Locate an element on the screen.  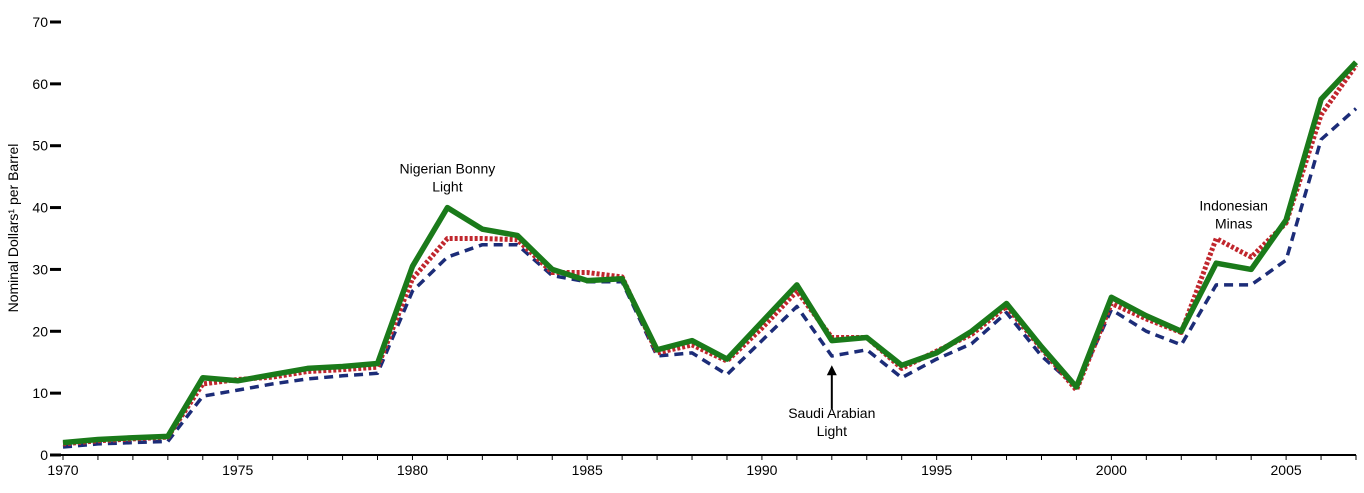
annotation-arrowhead is located at coordinates (831, 370).